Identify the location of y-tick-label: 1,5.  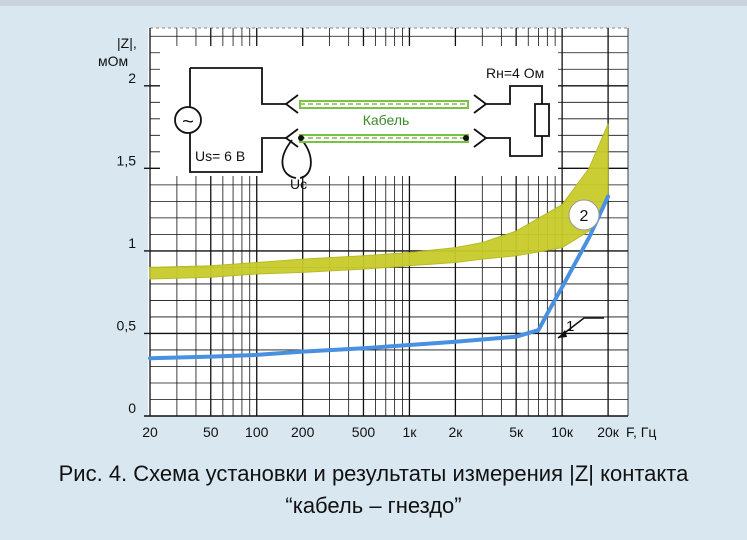
(127, 160).